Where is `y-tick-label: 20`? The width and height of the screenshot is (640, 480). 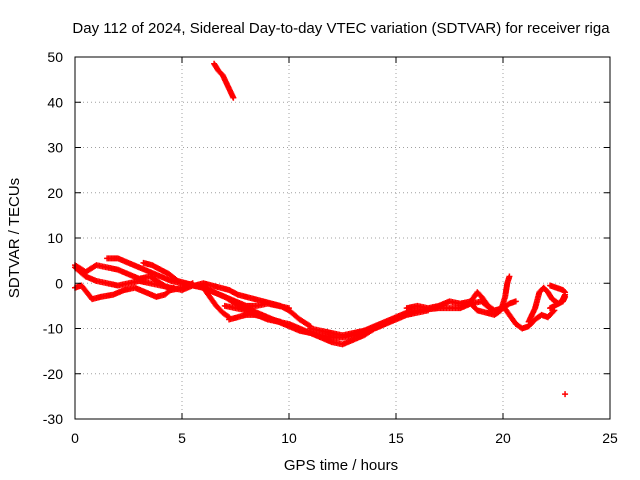
y-tick-label: 20 is located at coordinates (55, 193).